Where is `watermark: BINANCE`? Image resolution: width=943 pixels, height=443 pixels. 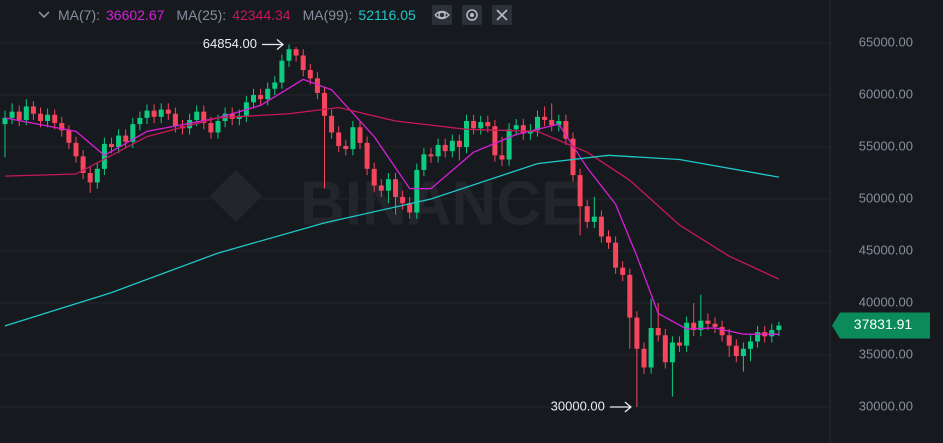
watermark: BINANCE is located at coordinates (441, 203).